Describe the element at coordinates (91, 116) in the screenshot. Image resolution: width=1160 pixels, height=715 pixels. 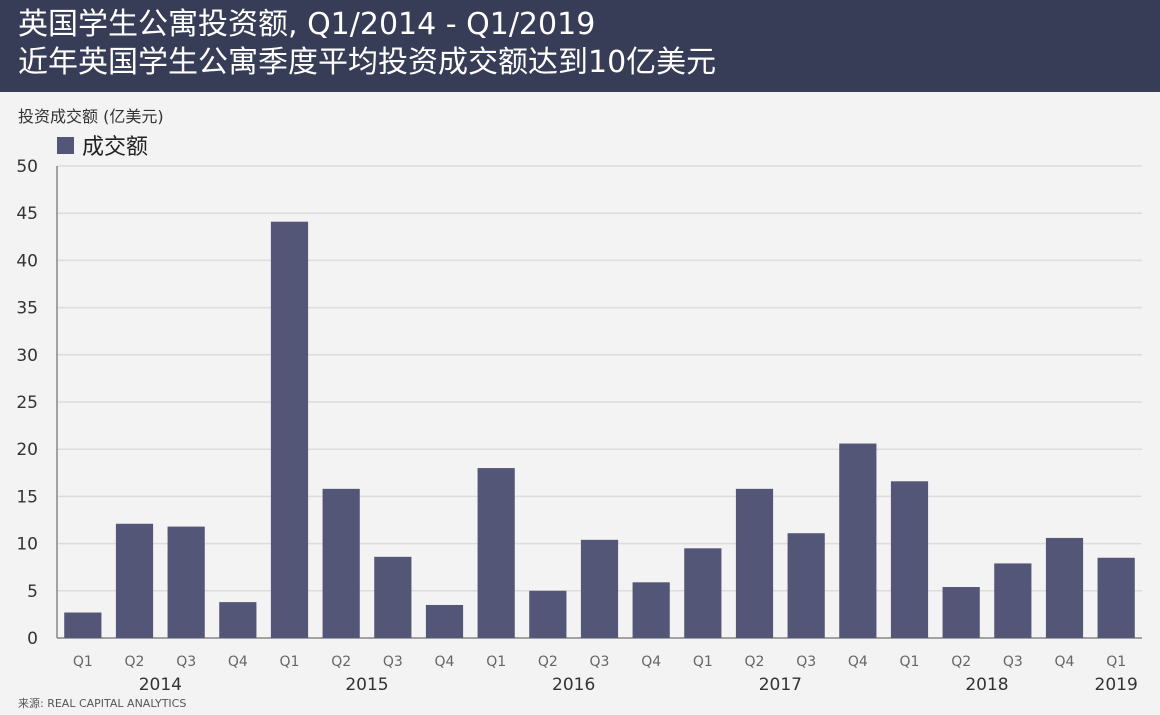
I see `y-axis-label: 投资成交额 (亿美元)` at that location.